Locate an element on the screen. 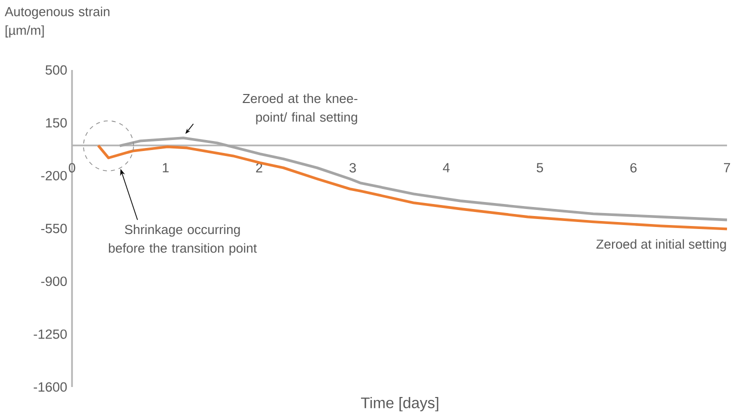 This screenshot has height=418, width=734. y-axis-title: Autogenous strain [µm/m] is located at coordinates (57, 22).